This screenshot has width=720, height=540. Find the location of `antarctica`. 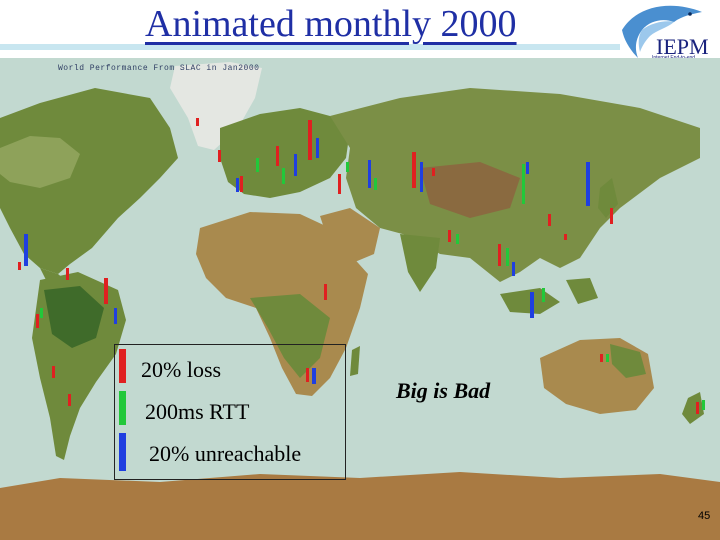

antarctica is located at coordinates (360, 506).